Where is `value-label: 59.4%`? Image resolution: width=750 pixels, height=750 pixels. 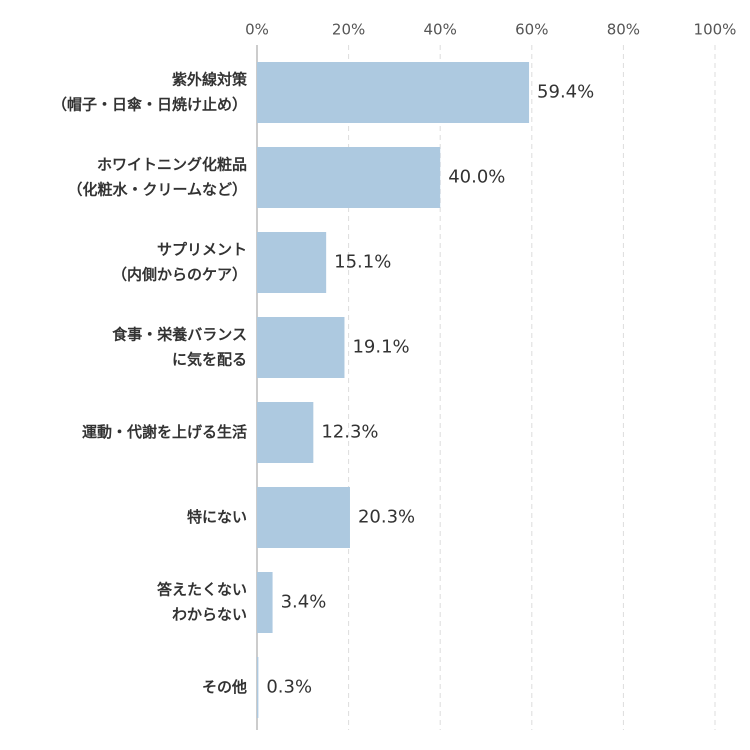 value-label: 59.4% is located at coordinates (565, 92).